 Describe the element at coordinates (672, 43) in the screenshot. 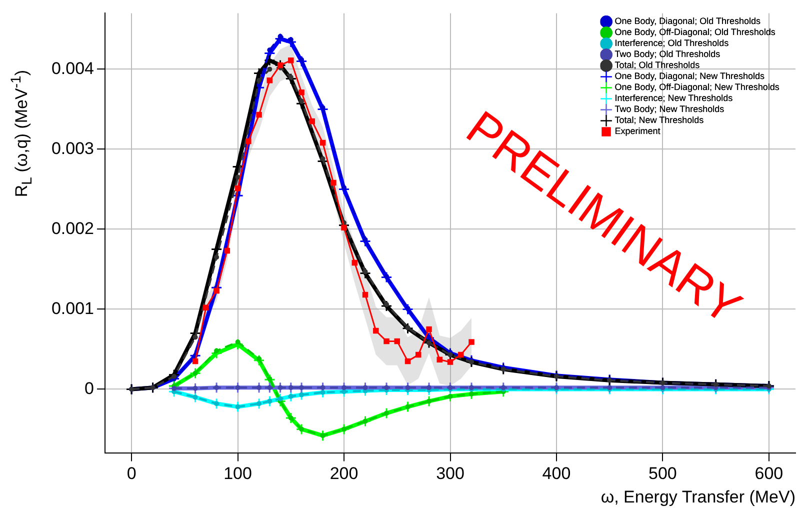

I see `legend-label: Interference; Old Thresholds` at that location.